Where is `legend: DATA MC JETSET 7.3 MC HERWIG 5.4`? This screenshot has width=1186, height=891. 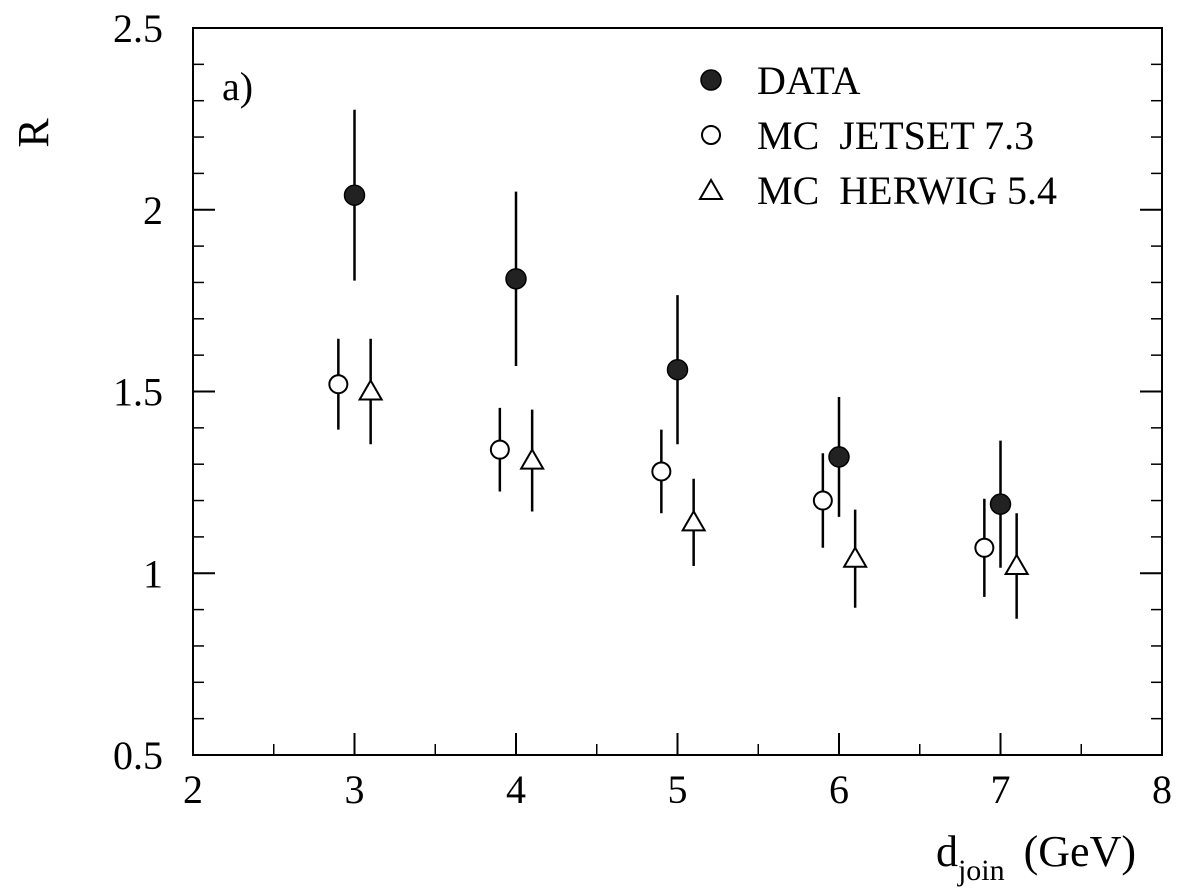 legend: DATA MC JETSET 7.3 MC HERWIG 5.4 is located at coordinates (877, 135).